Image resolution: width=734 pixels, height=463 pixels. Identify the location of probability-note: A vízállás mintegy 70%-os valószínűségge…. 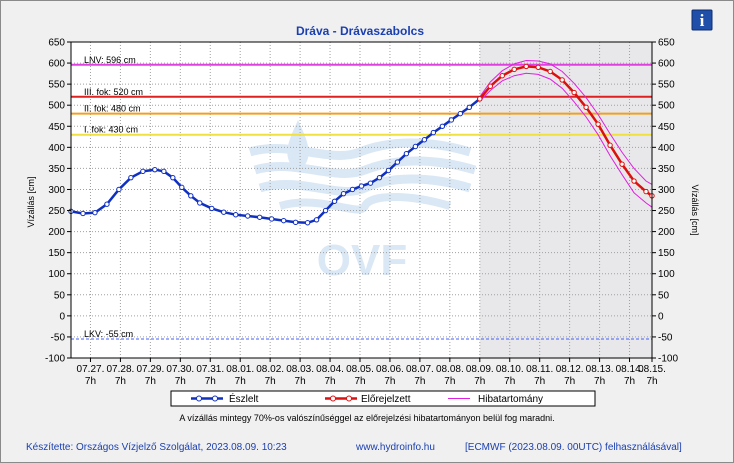
(366, 418).